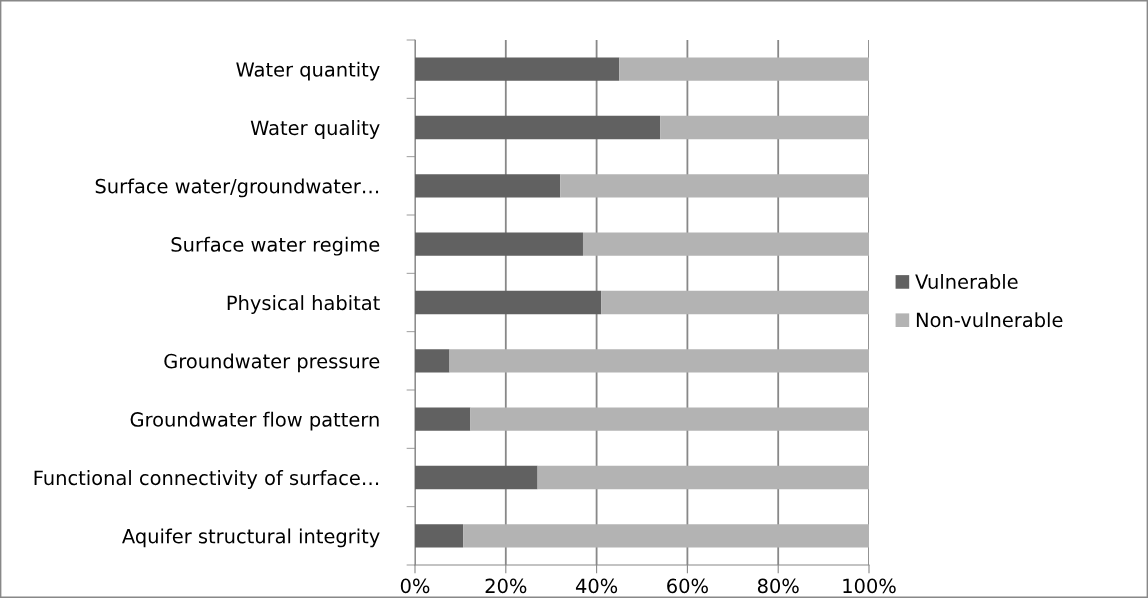  What do you see at coordinates (687, 586) in the screenshot?
I see `x-tick-label: 60%` at bounding box center [687, 586].